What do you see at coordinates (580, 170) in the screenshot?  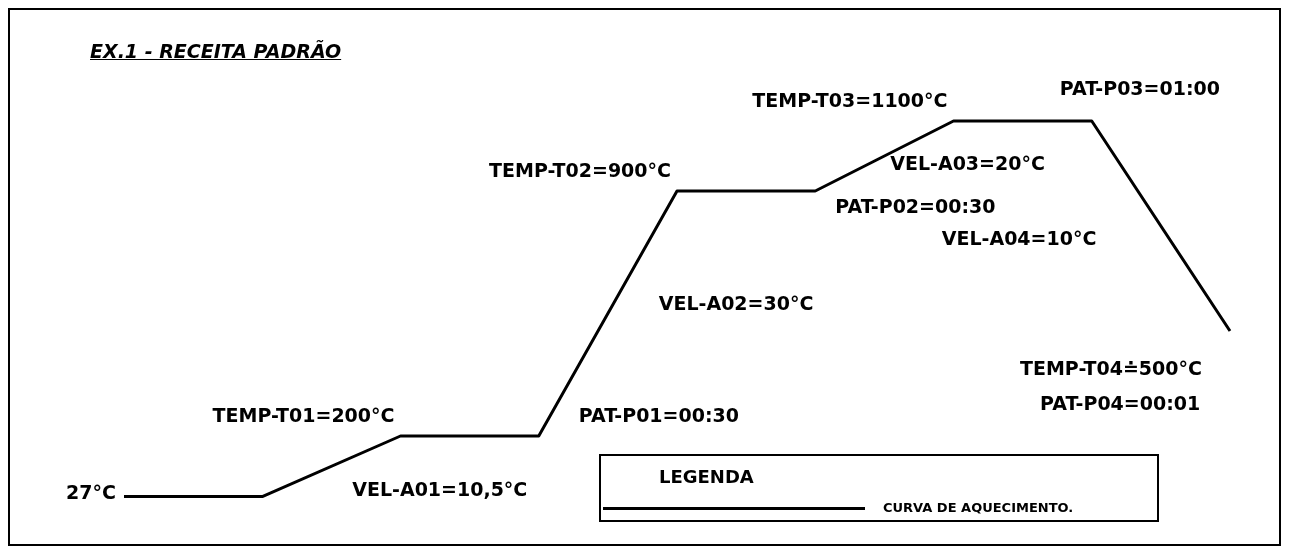 I see `data-label: TEMP-T02=900°C` at bounding box center [580, 170].